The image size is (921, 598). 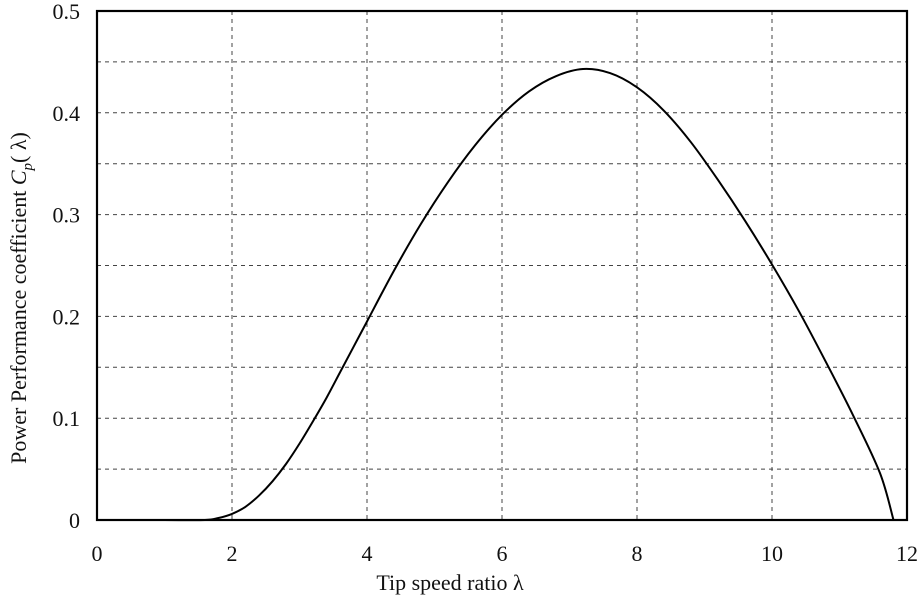 I want to click on y-axis-label-symbol: C, so click(x=18, y=177).